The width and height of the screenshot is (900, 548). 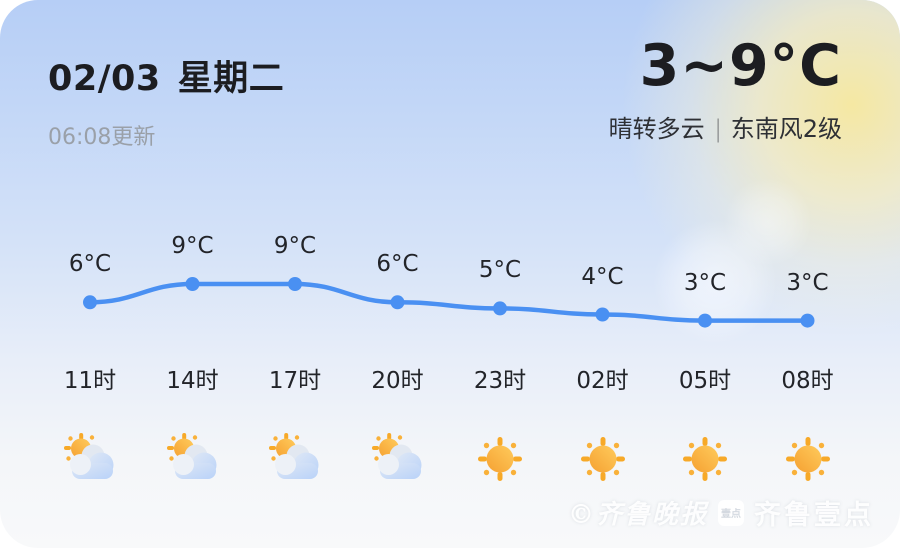 I want to click on temp-point-label: 5°C, so click(x=500, y=270).